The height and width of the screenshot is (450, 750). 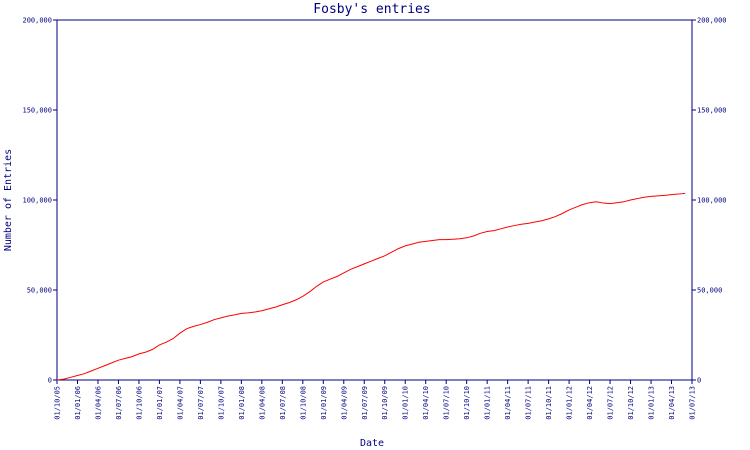 What do you see at coordinates (119, 403) in the screenshot?
I see `x-tick-label: 01/07/06` at bounding box center [119, 403].